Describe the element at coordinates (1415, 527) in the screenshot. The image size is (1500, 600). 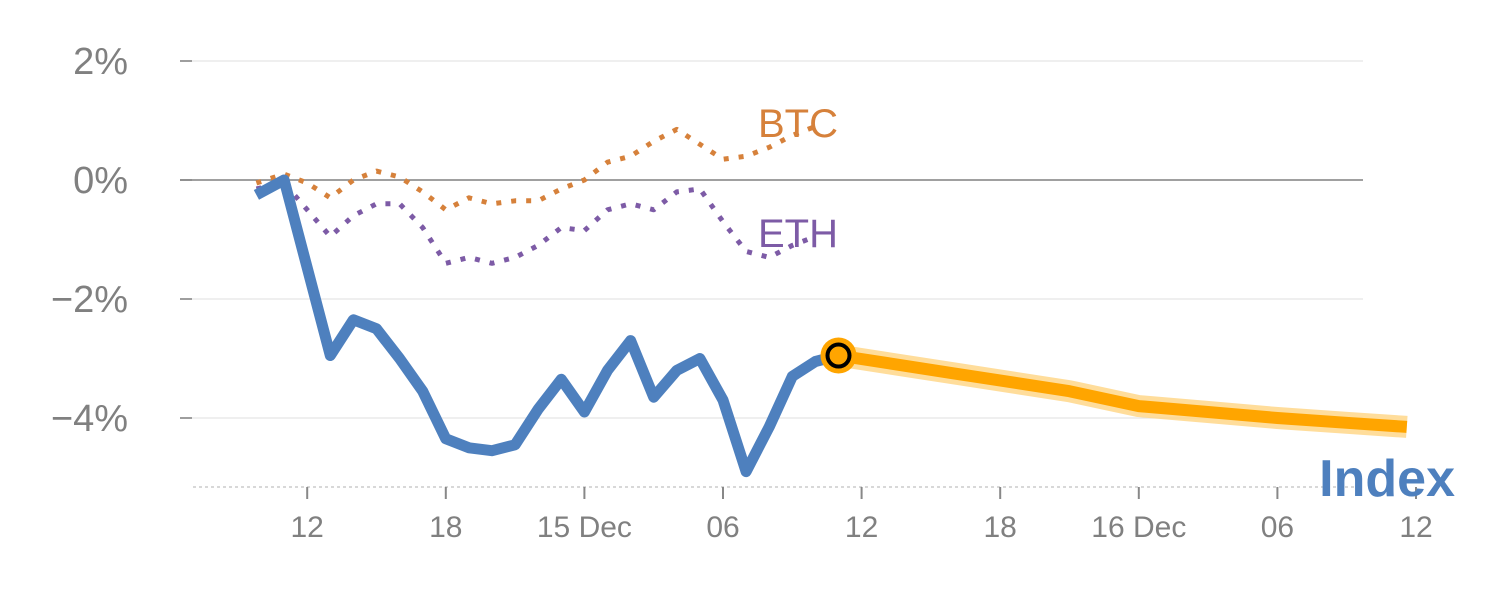
I see `x-tick-label-8: 12` at that location.